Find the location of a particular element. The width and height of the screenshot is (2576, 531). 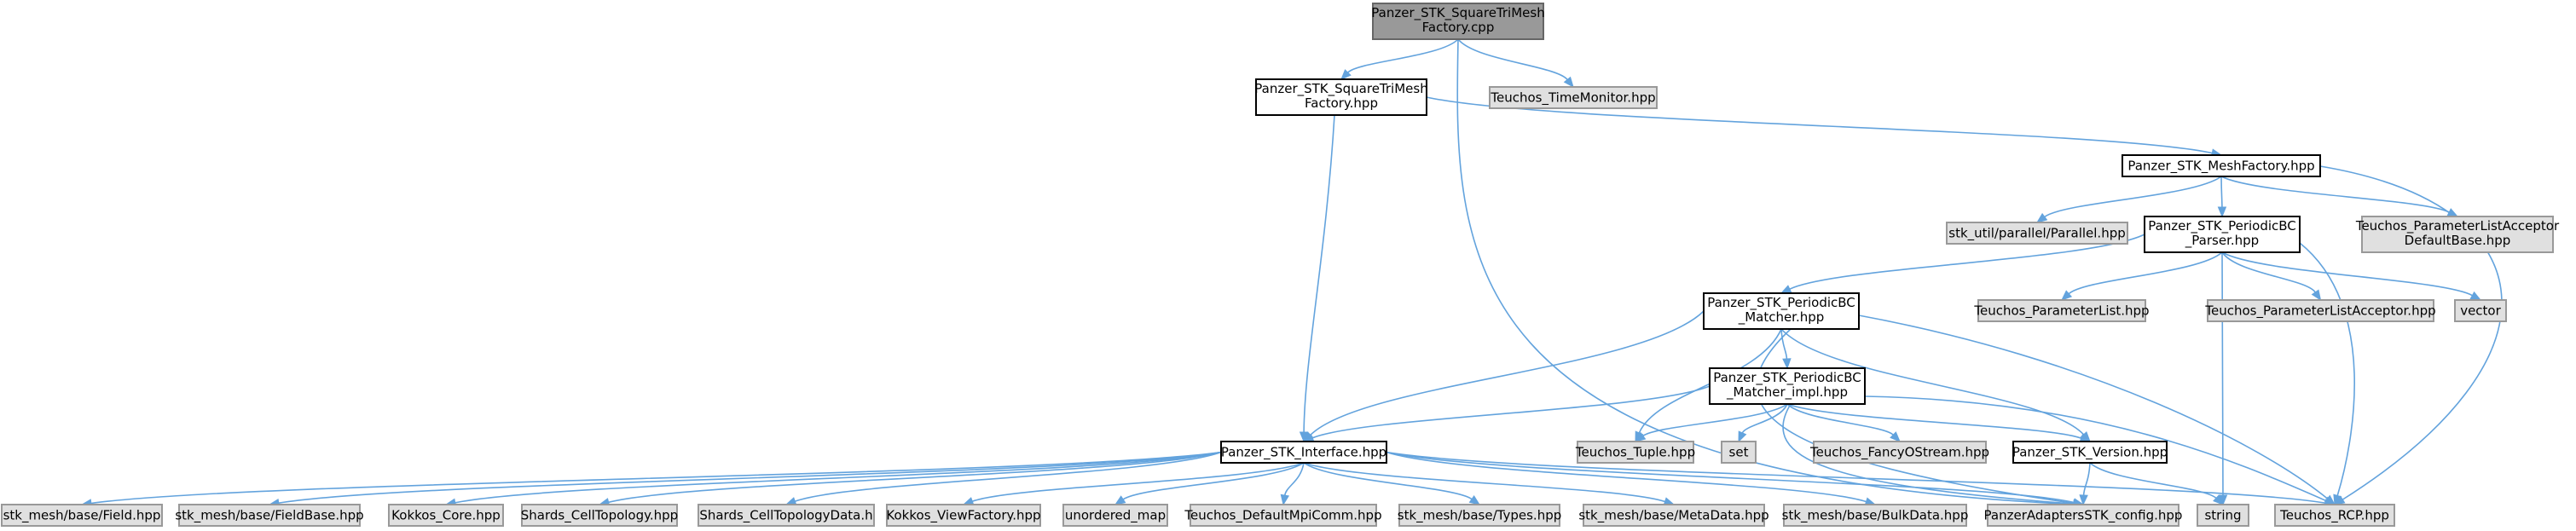

node-label: stk_mesh/base/BulkData.hpp is located at coordinates (1875, 516).